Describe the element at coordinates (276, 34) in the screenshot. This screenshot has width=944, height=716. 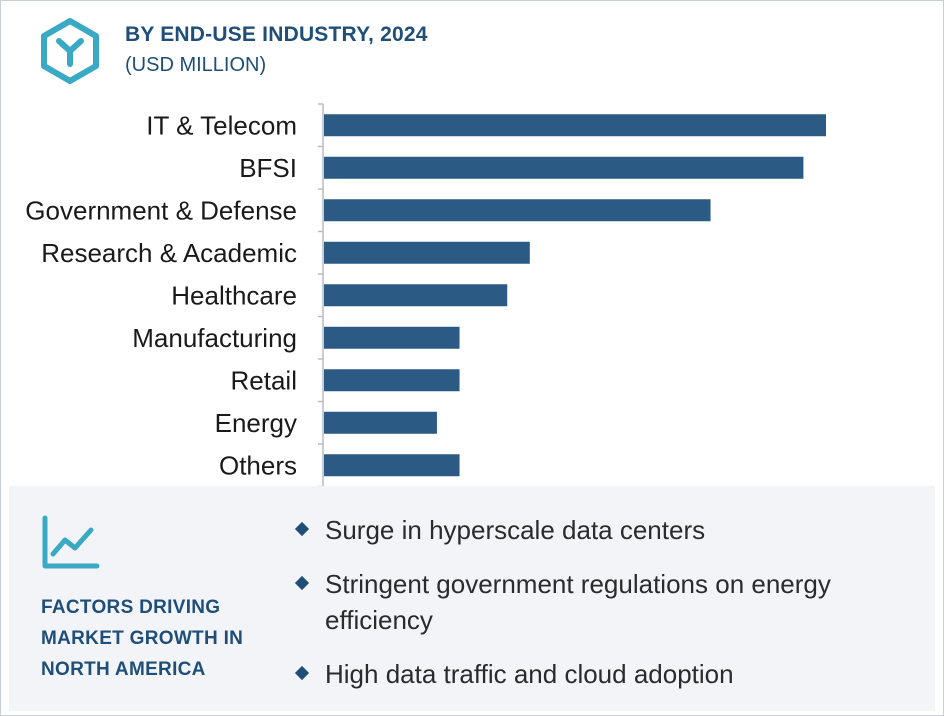
I see `chart-title: BY END-USE INDUSTRY, 2024` at that location.